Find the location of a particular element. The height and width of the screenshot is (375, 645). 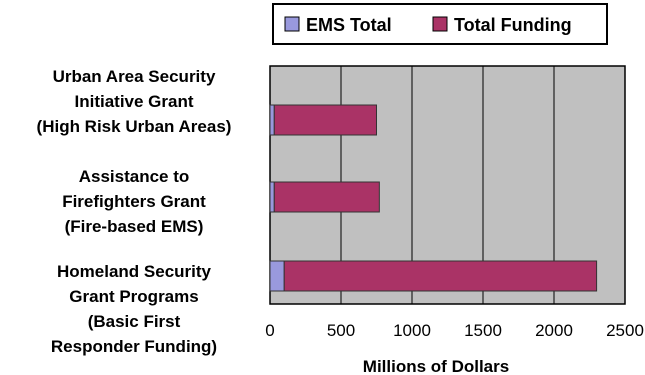

legend-label-ems-total: EMS Total is located at coordinates (349, 25).